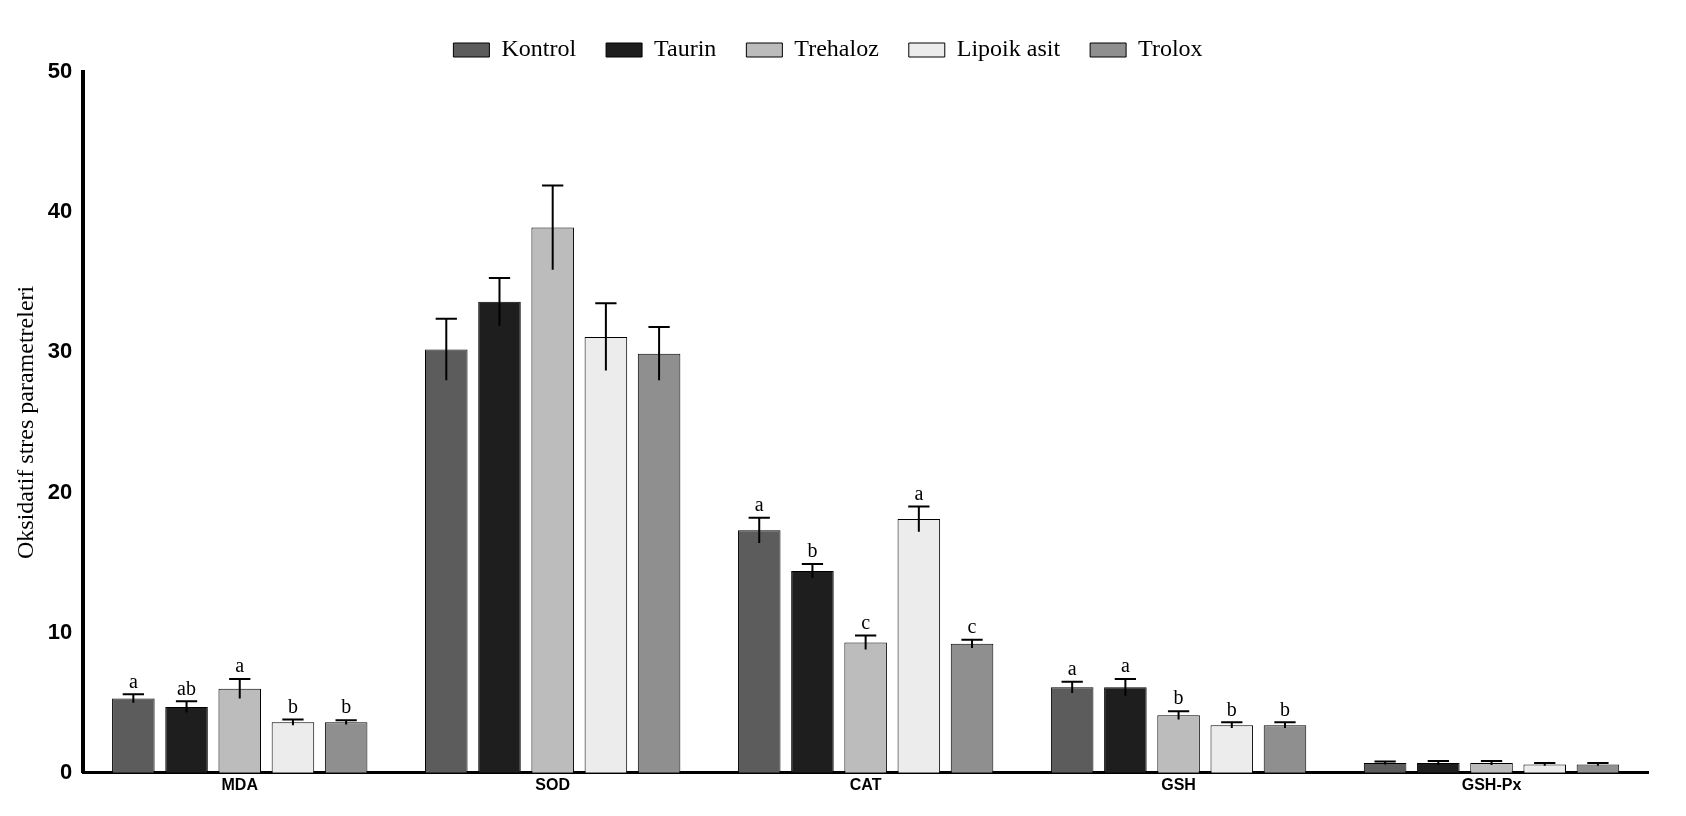 Image resolution: width=1686 pixels, height=816 pixels. I want to click on y-tick-label: 0, so click(66, 771).